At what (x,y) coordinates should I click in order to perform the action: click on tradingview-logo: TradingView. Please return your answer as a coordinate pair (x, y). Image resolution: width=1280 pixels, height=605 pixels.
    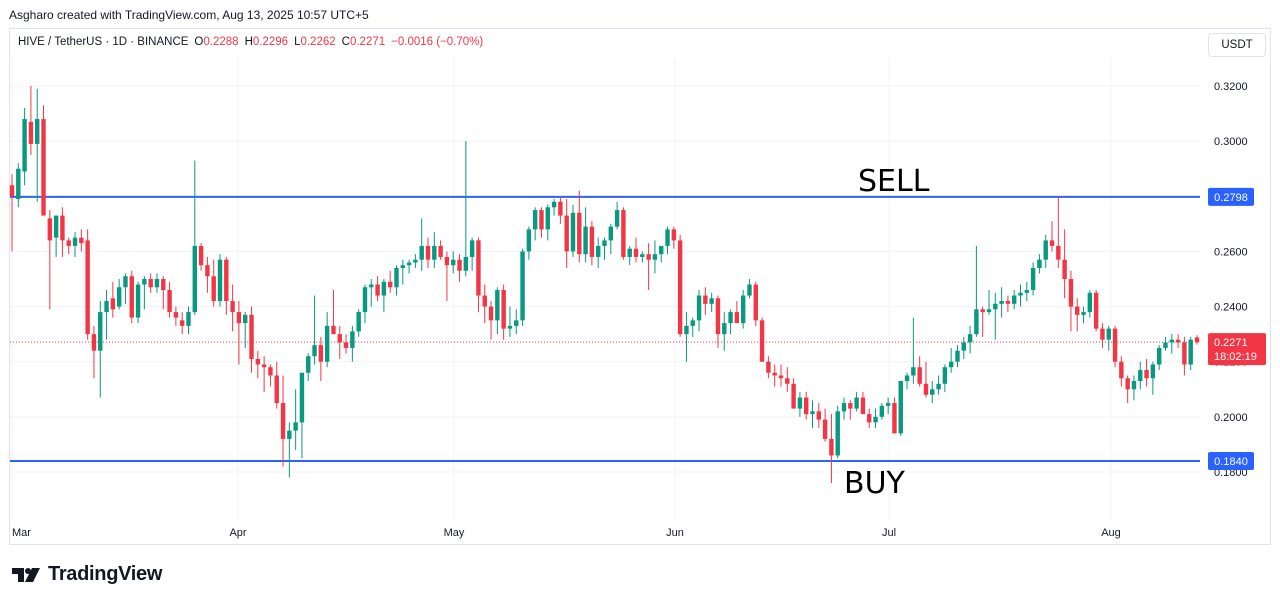
    Looking at the image, I should click on (87, 574).